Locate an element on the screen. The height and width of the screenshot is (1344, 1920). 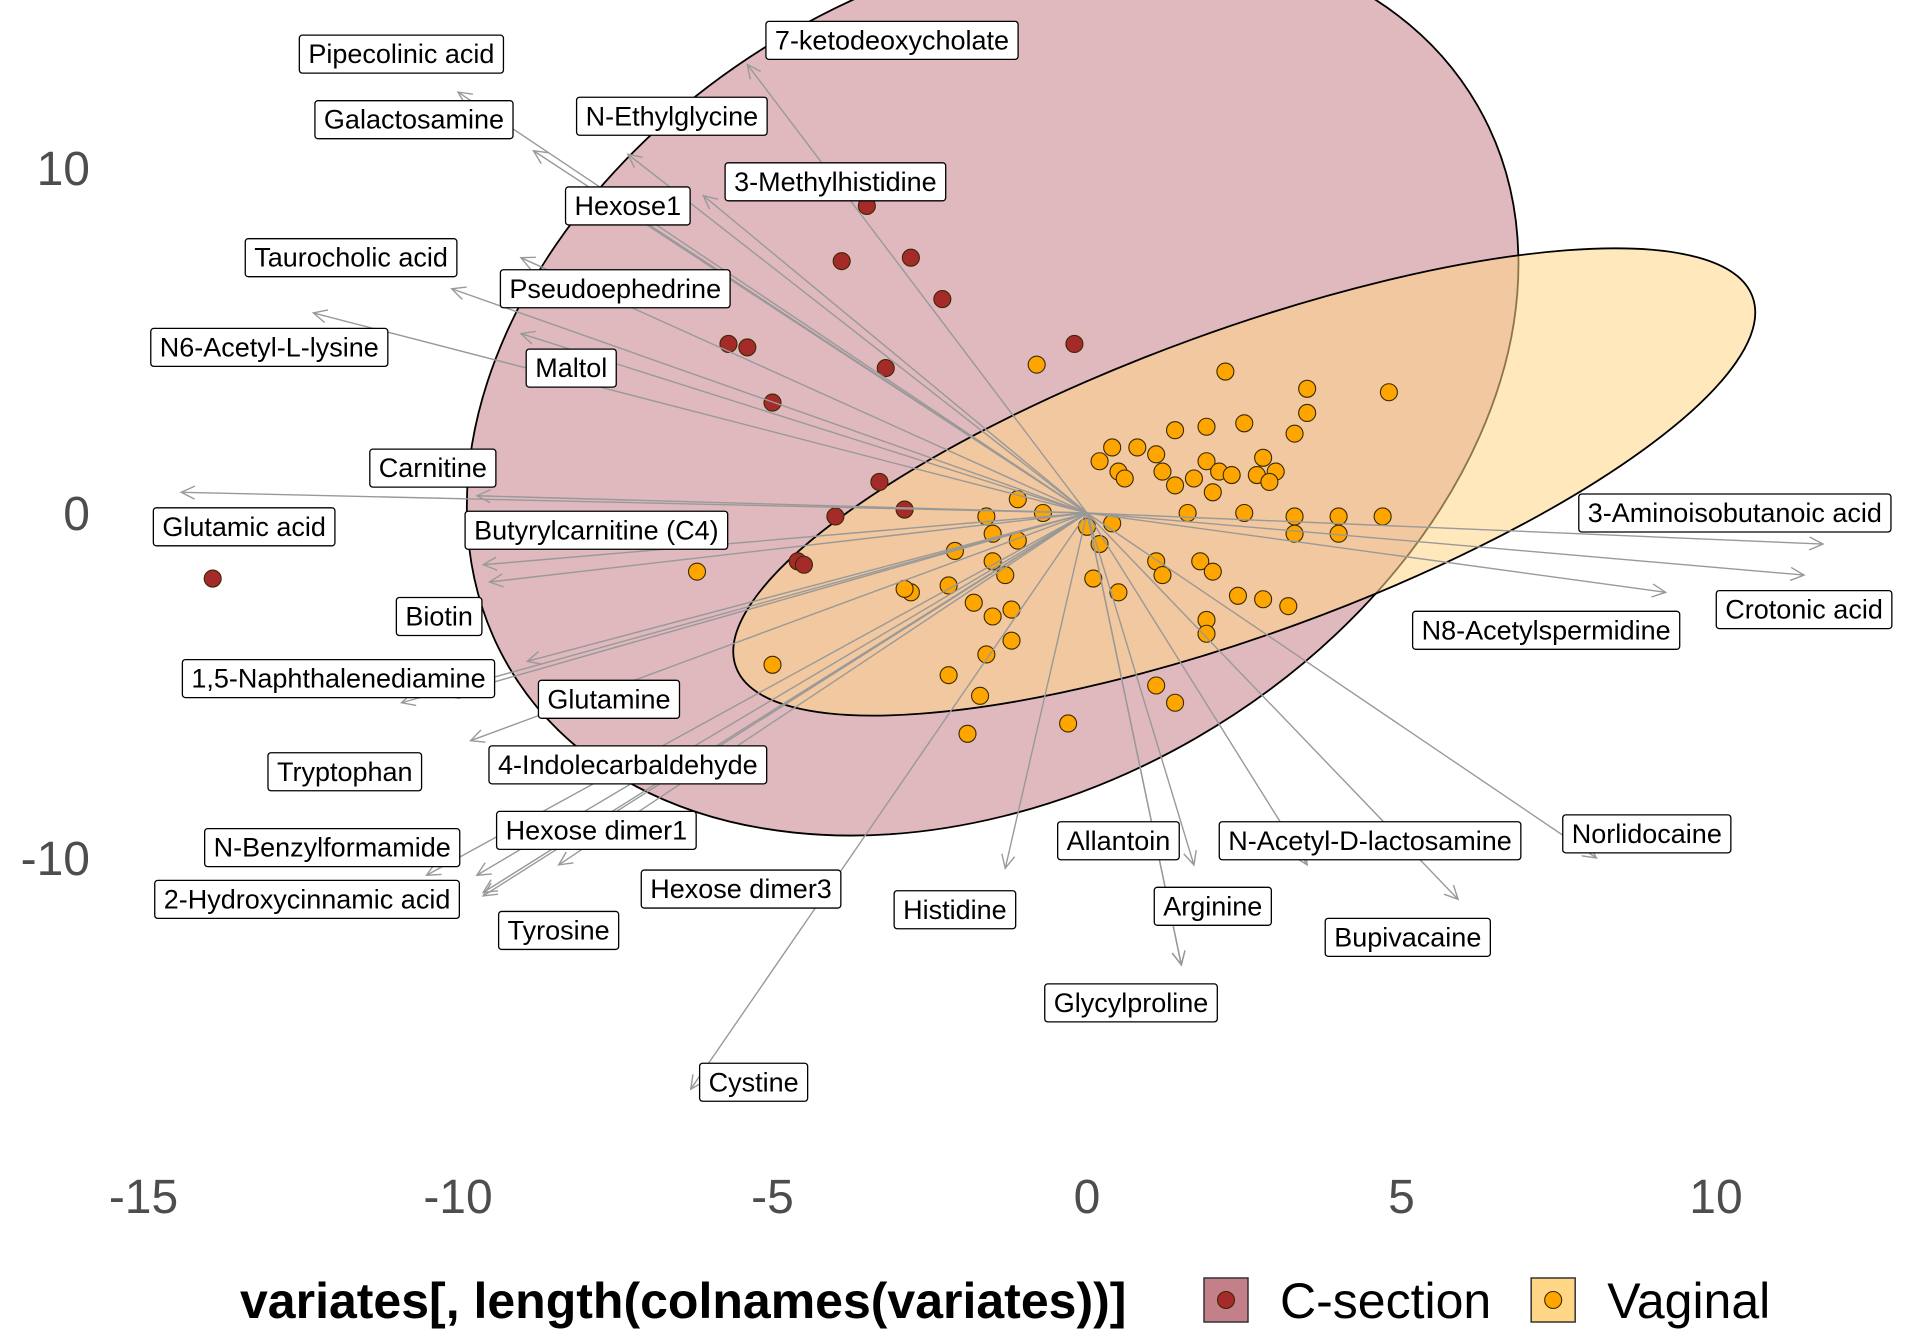
variable-label-n-benzylformamide: N-Benzylformamide is located at coordinates (332, 848).